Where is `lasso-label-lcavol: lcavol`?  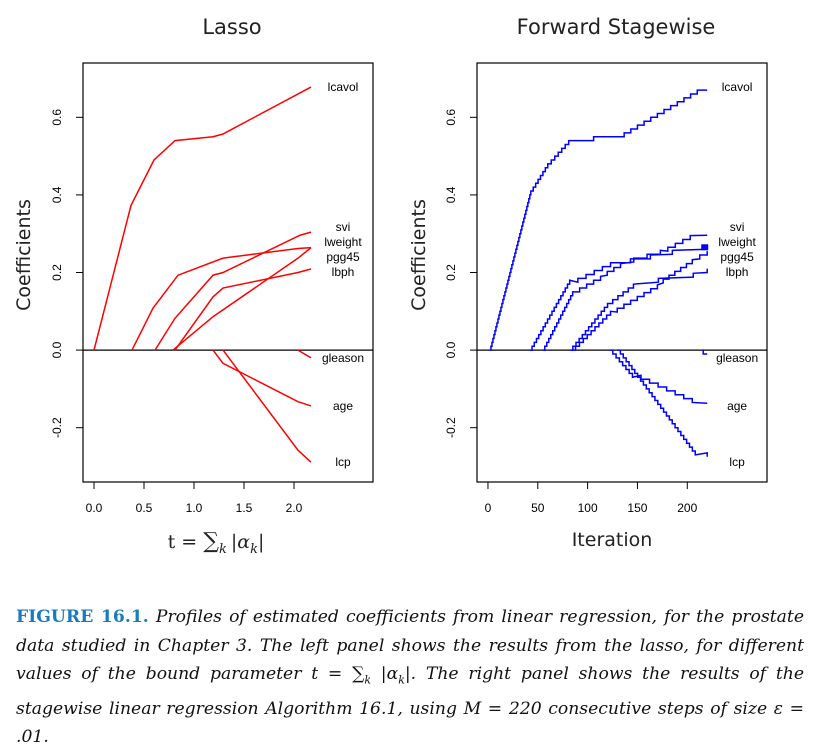 lasso-label-lcavol: lcavol is located at coordinates (343, 87).